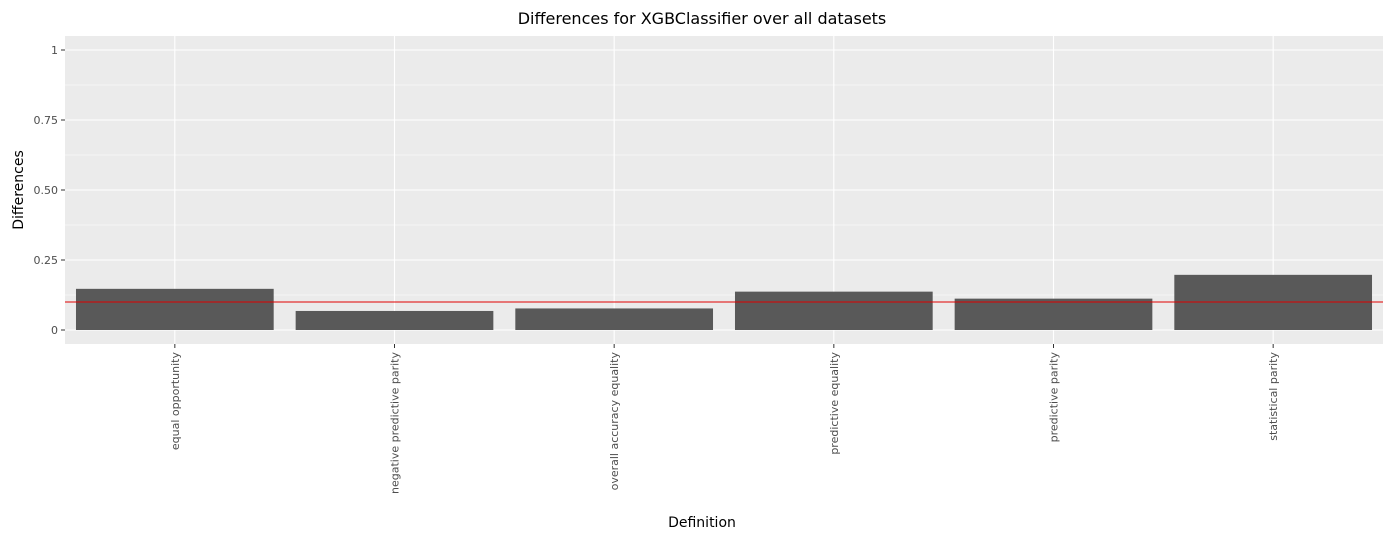 This screenshot has height=540, width=1392. I want to click on y-axis-title: Differences, so click(19, 189).